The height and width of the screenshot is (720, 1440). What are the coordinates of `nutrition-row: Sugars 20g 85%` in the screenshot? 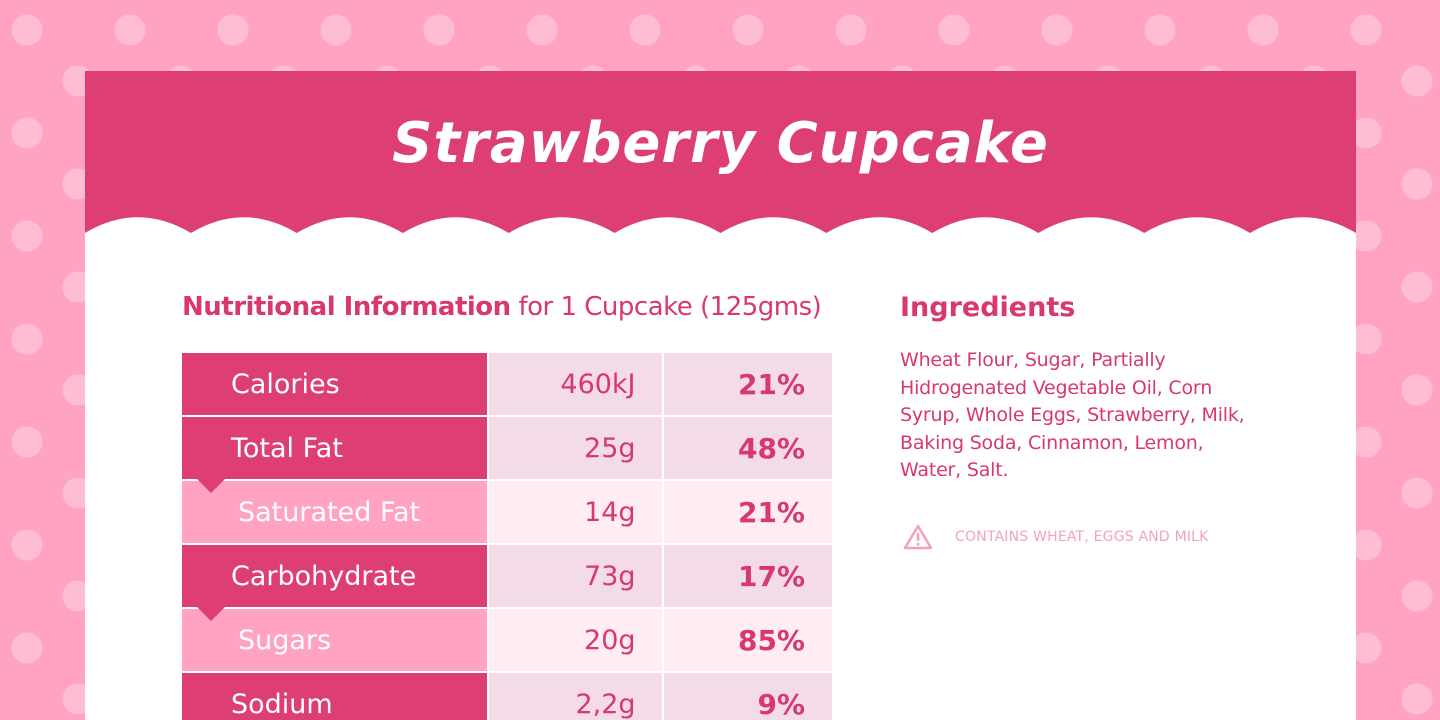 It's located at (507, 641).